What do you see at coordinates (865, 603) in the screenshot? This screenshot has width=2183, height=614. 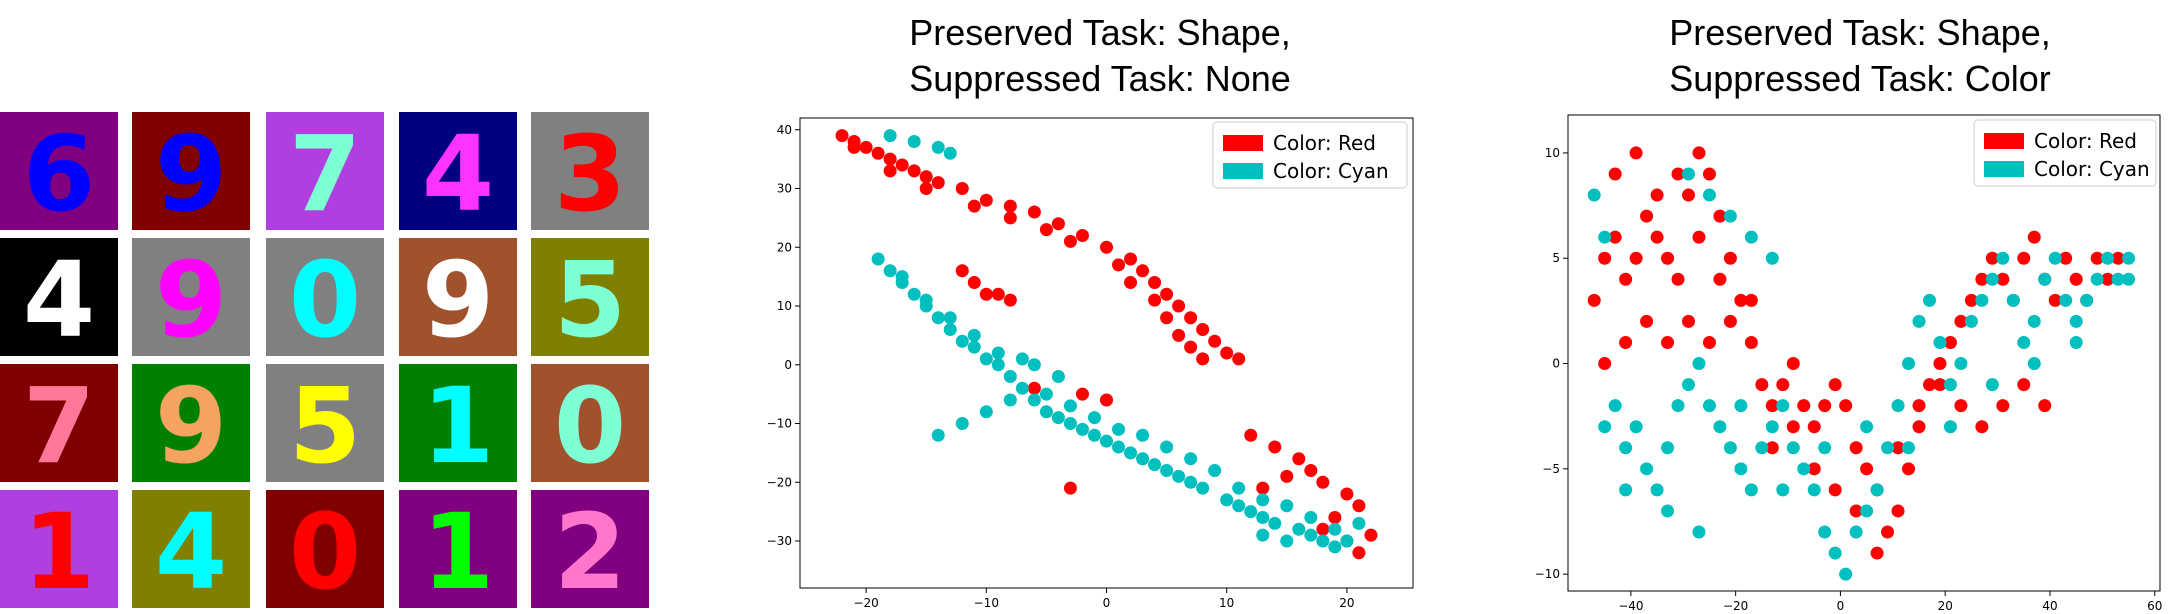 I see `x-tick-label: −20` at bounding box center [865, 603].